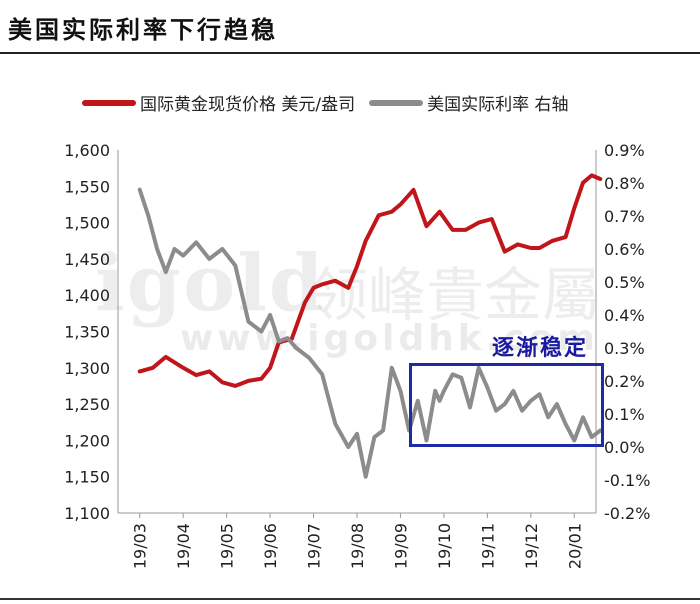 The height and width of the screenshot is (604, 700). Describe the element at coordinates (627, 513) in the screenshot. I see `y-right-tick-label: -0.2%` at that location.